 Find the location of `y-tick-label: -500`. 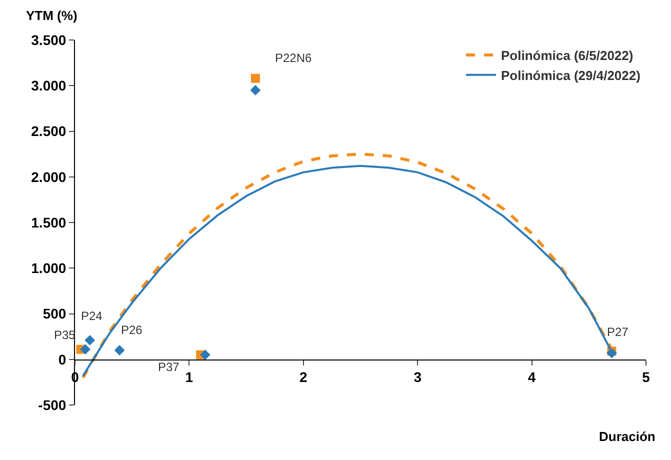

y-tick-label: -500 is located at coordinates (52, 404).